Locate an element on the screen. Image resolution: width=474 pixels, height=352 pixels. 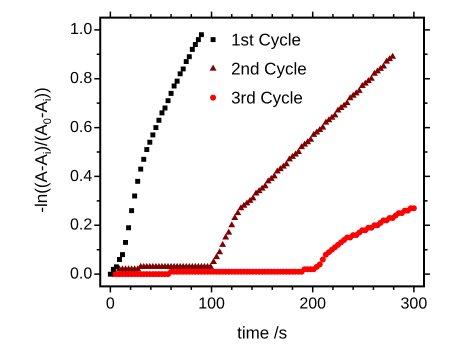
x-axis-title: time /s is located at coordinates (262, 332).